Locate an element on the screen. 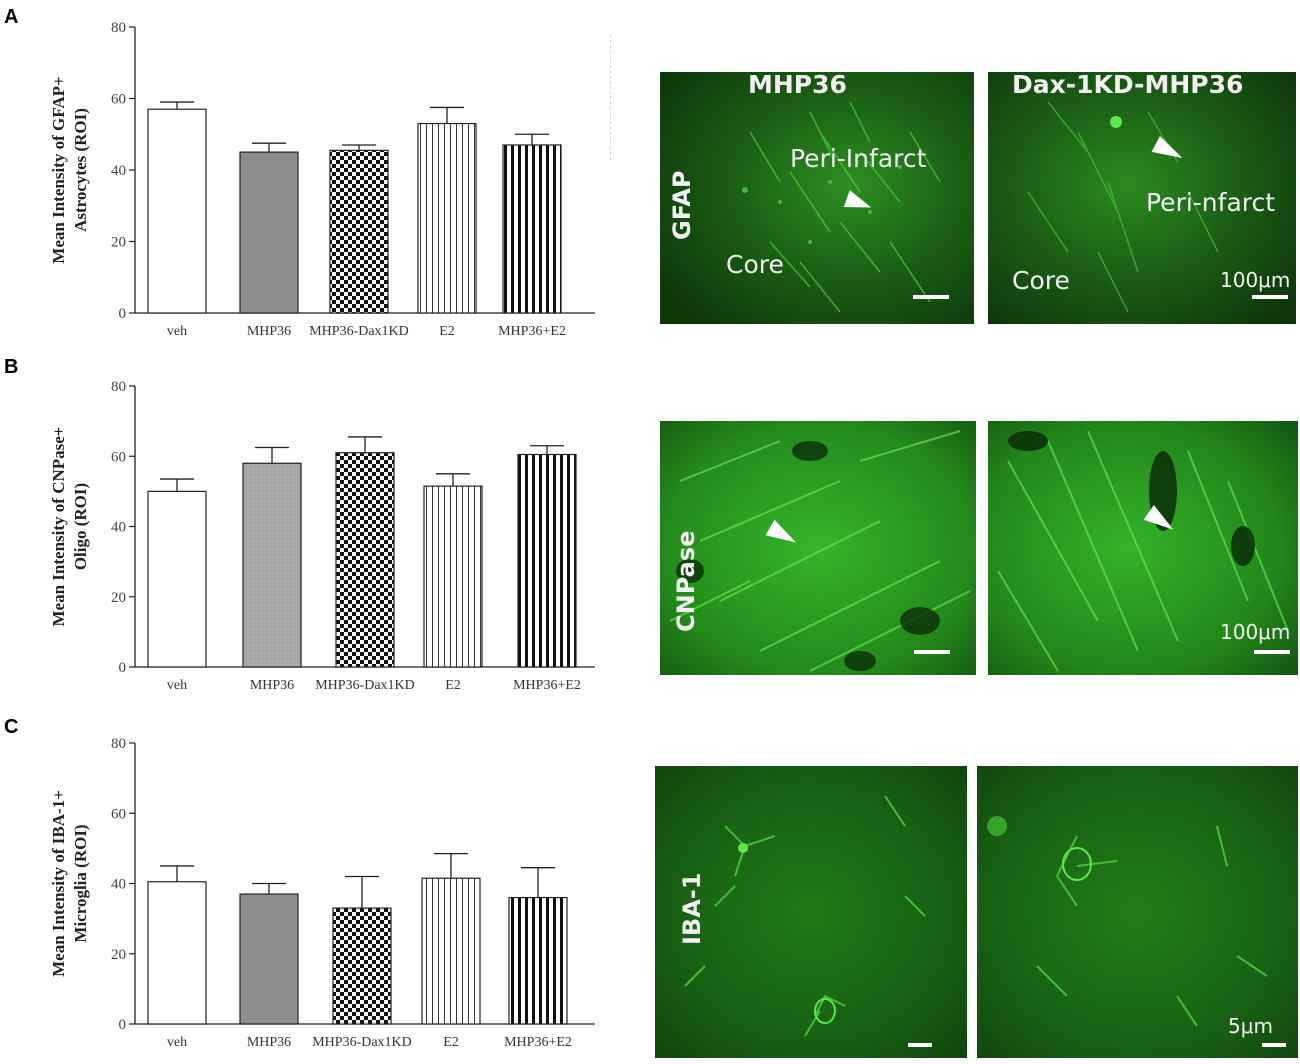  panel-letter-b: B is located at coordinates (11, 367).